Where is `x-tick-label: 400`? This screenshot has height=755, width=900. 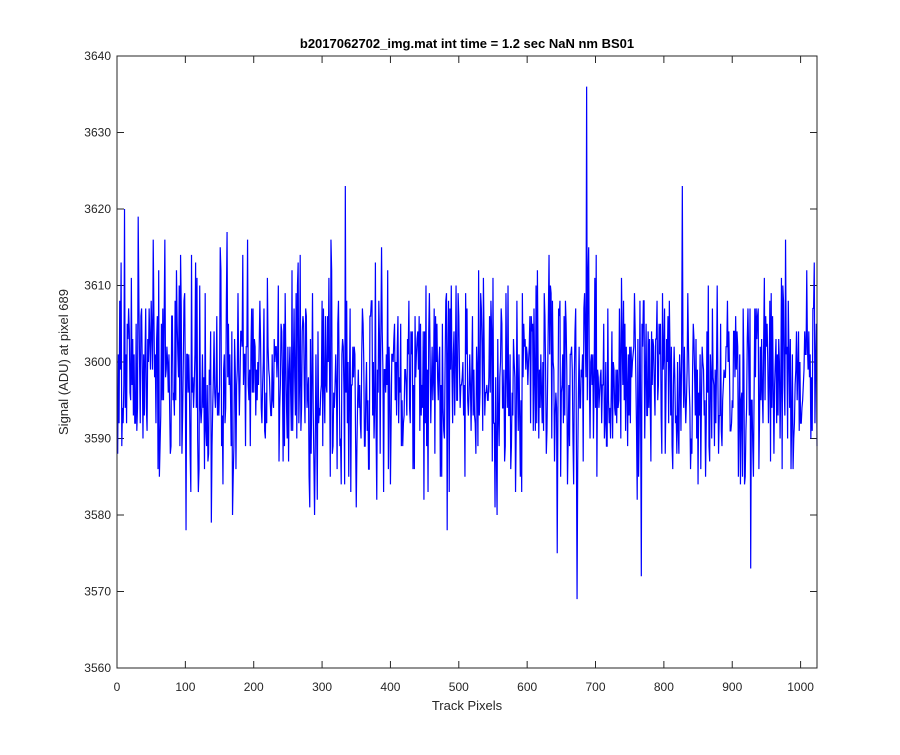
x-tick-label: 400 is located at coordinates (390, 687).